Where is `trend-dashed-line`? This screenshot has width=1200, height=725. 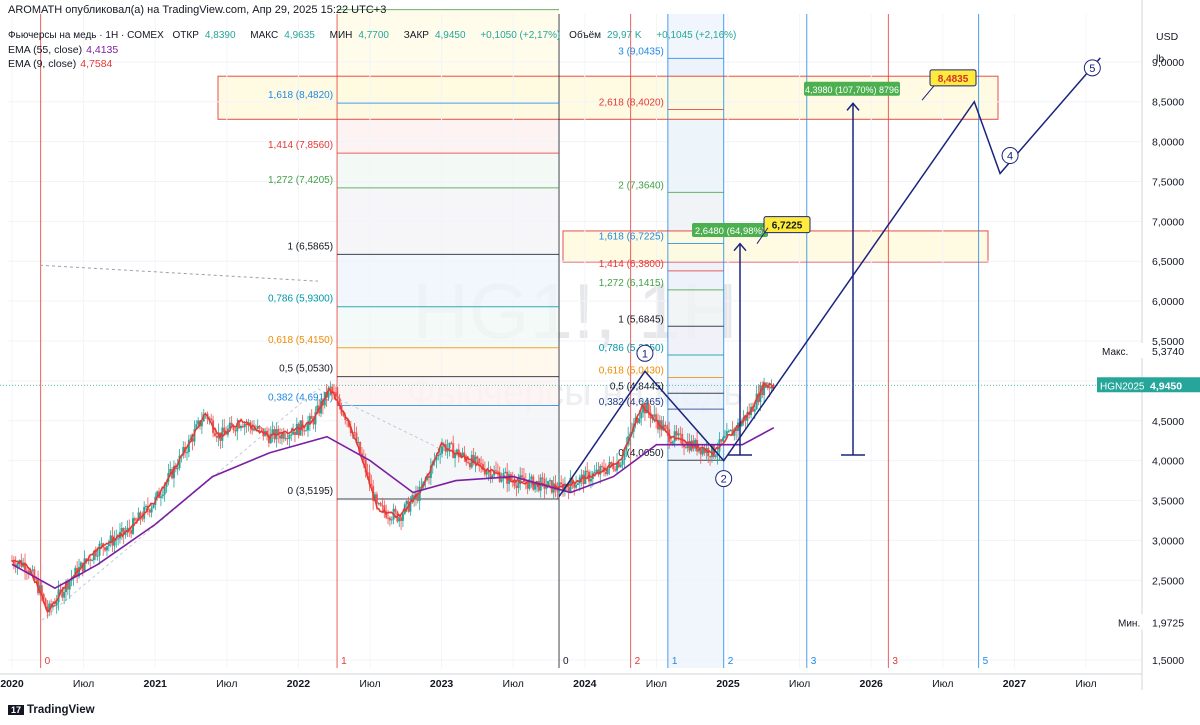
trend-dashed-line is located at coordinates (179, 273).